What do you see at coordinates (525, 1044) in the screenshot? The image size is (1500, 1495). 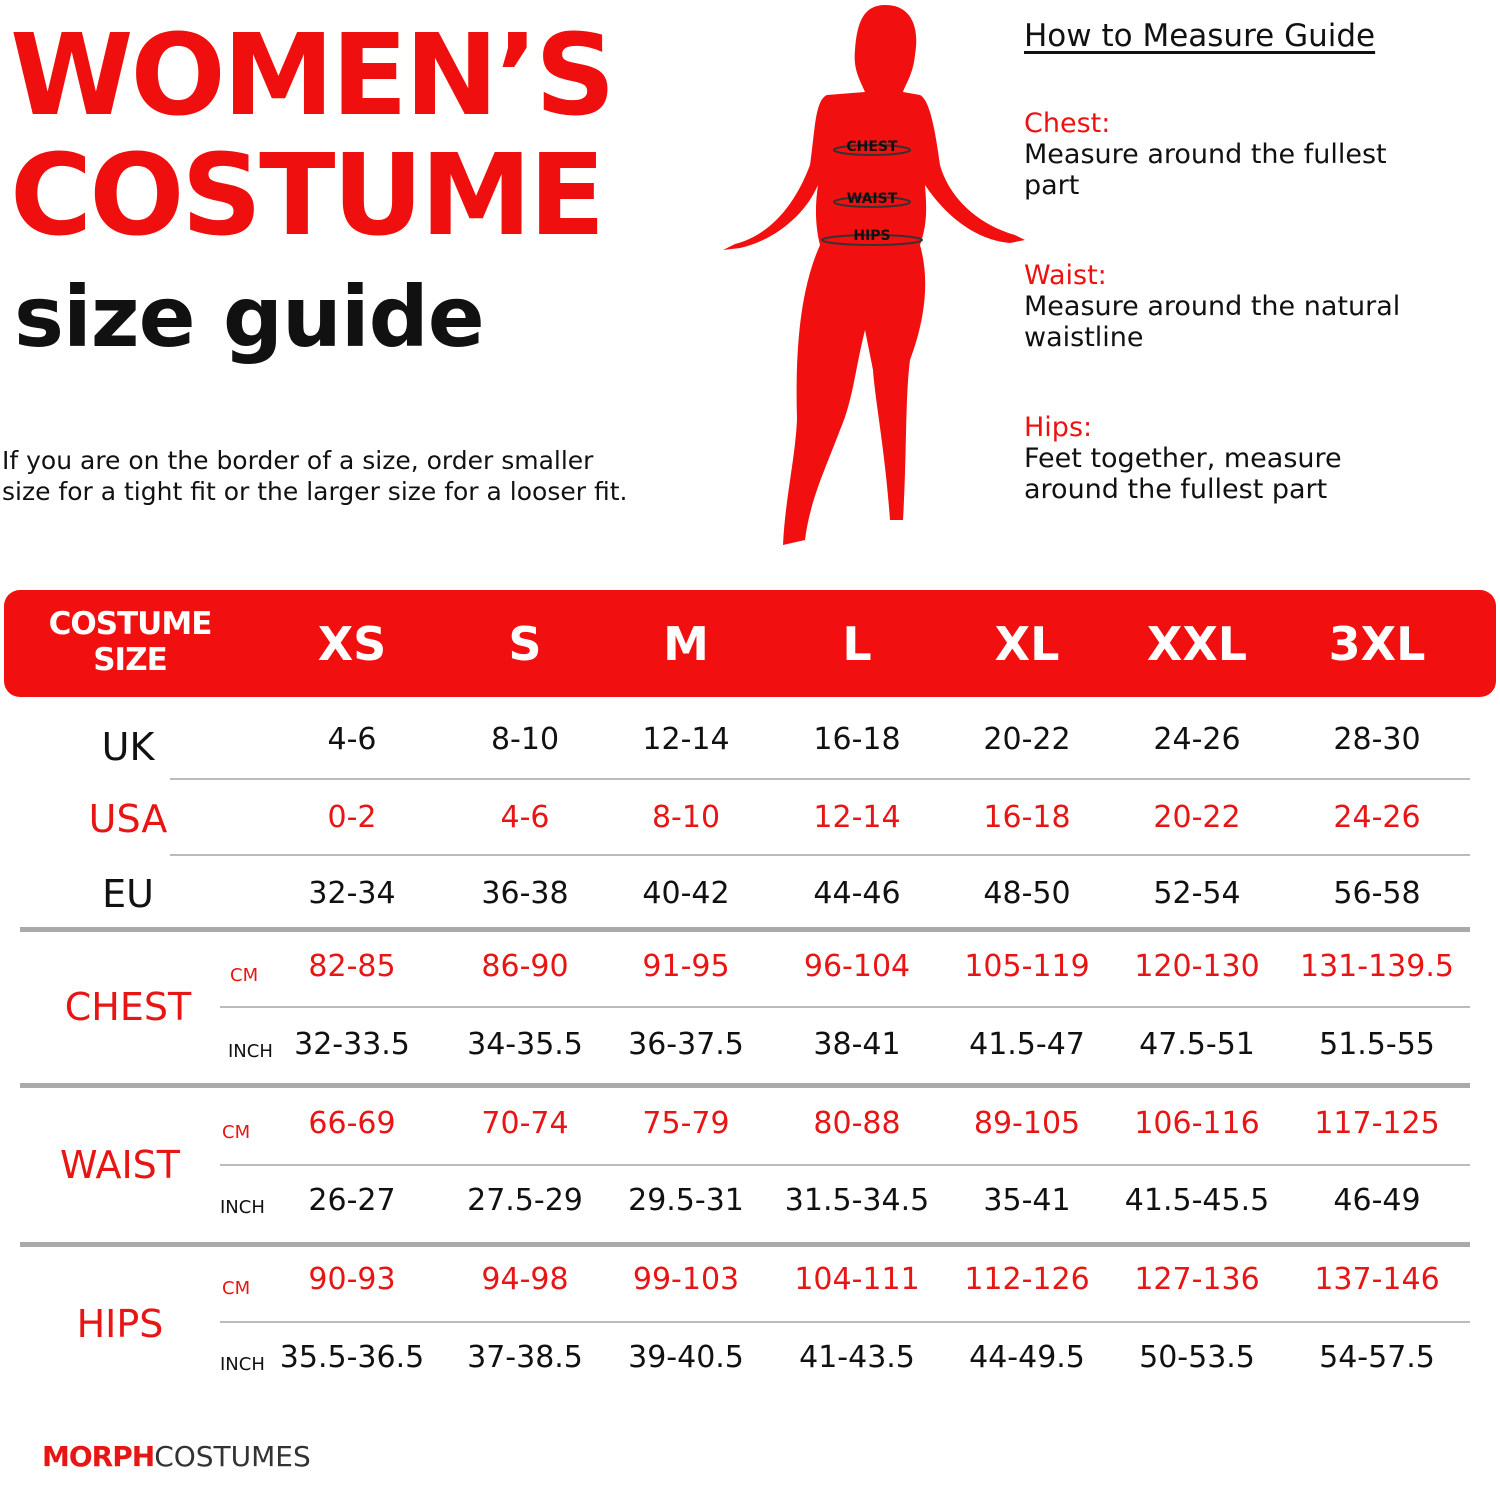 I see `table-cell: 34-35.5` at bounding box center [525, 1044].